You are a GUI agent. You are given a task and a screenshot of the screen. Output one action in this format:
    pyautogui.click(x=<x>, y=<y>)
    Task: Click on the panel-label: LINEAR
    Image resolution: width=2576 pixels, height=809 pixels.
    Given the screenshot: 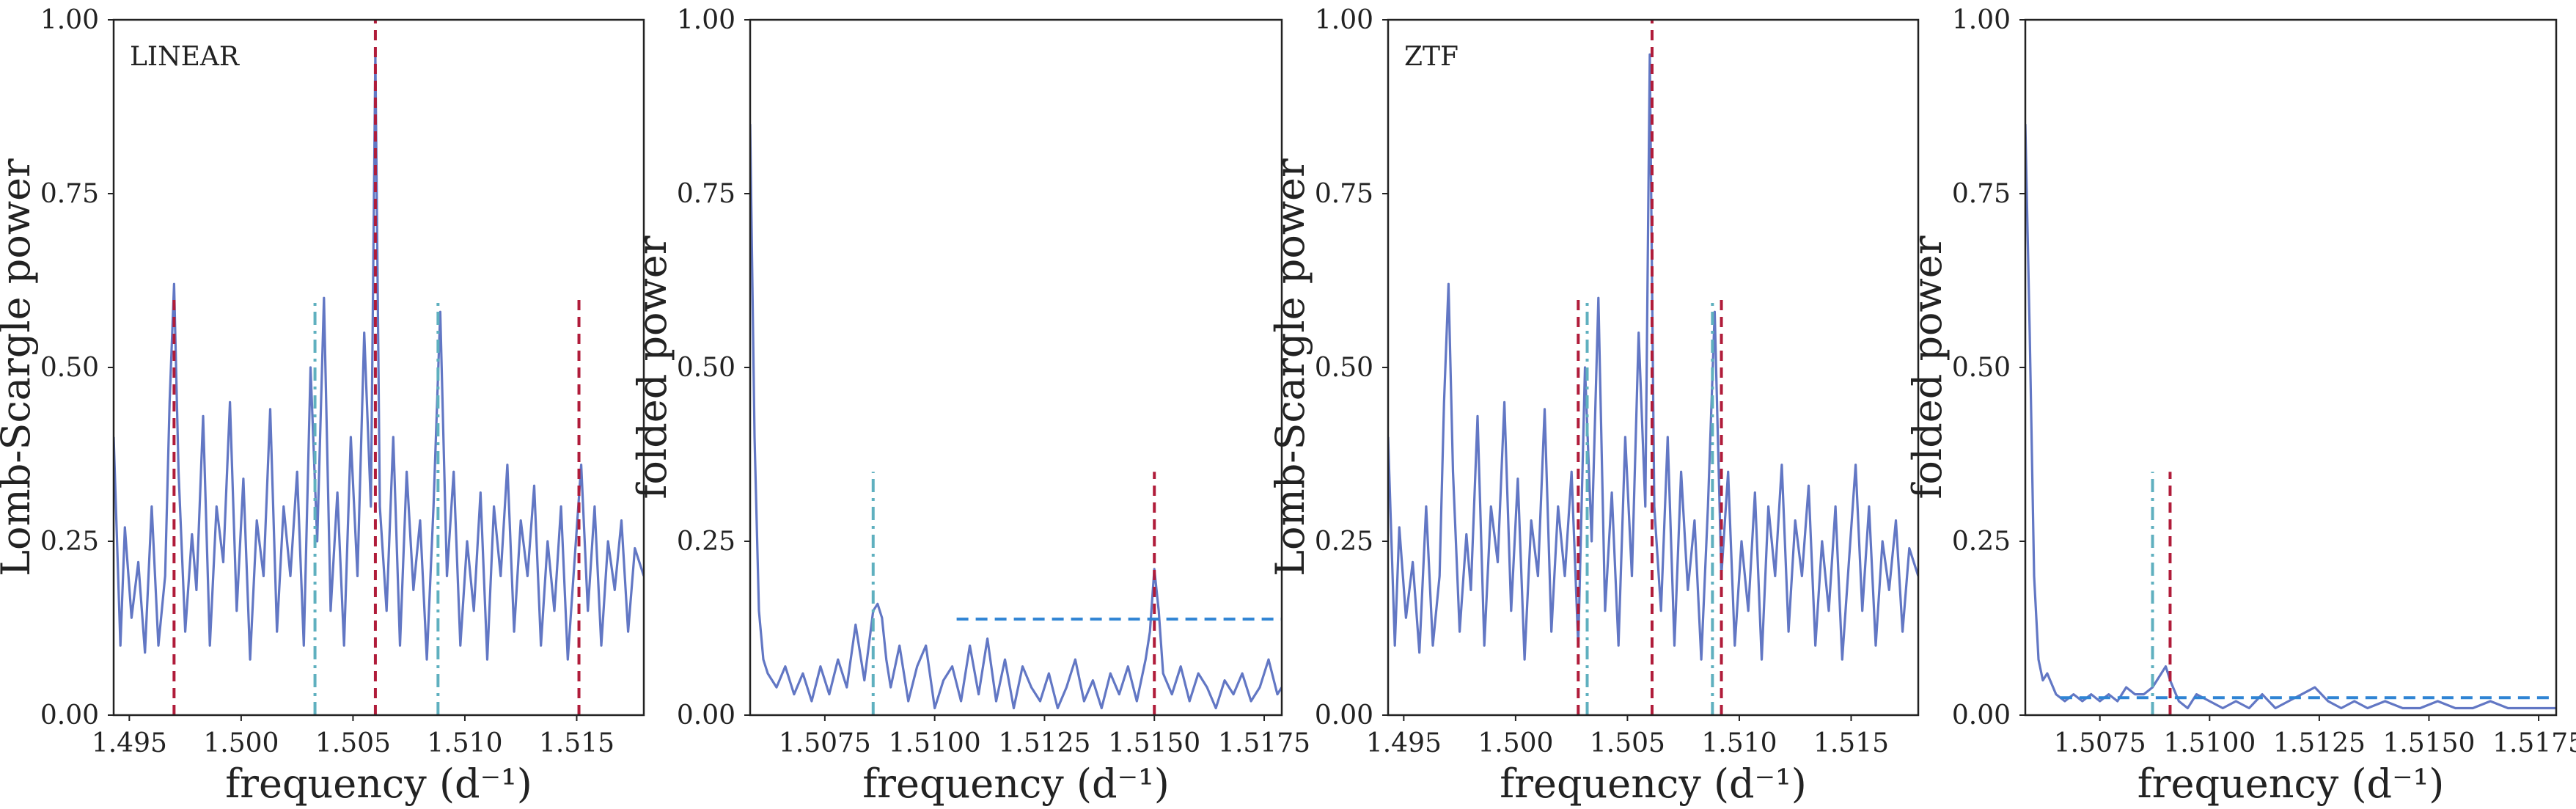 What is the action you would take?
    pyautogui.click(x=185, y=57)
    